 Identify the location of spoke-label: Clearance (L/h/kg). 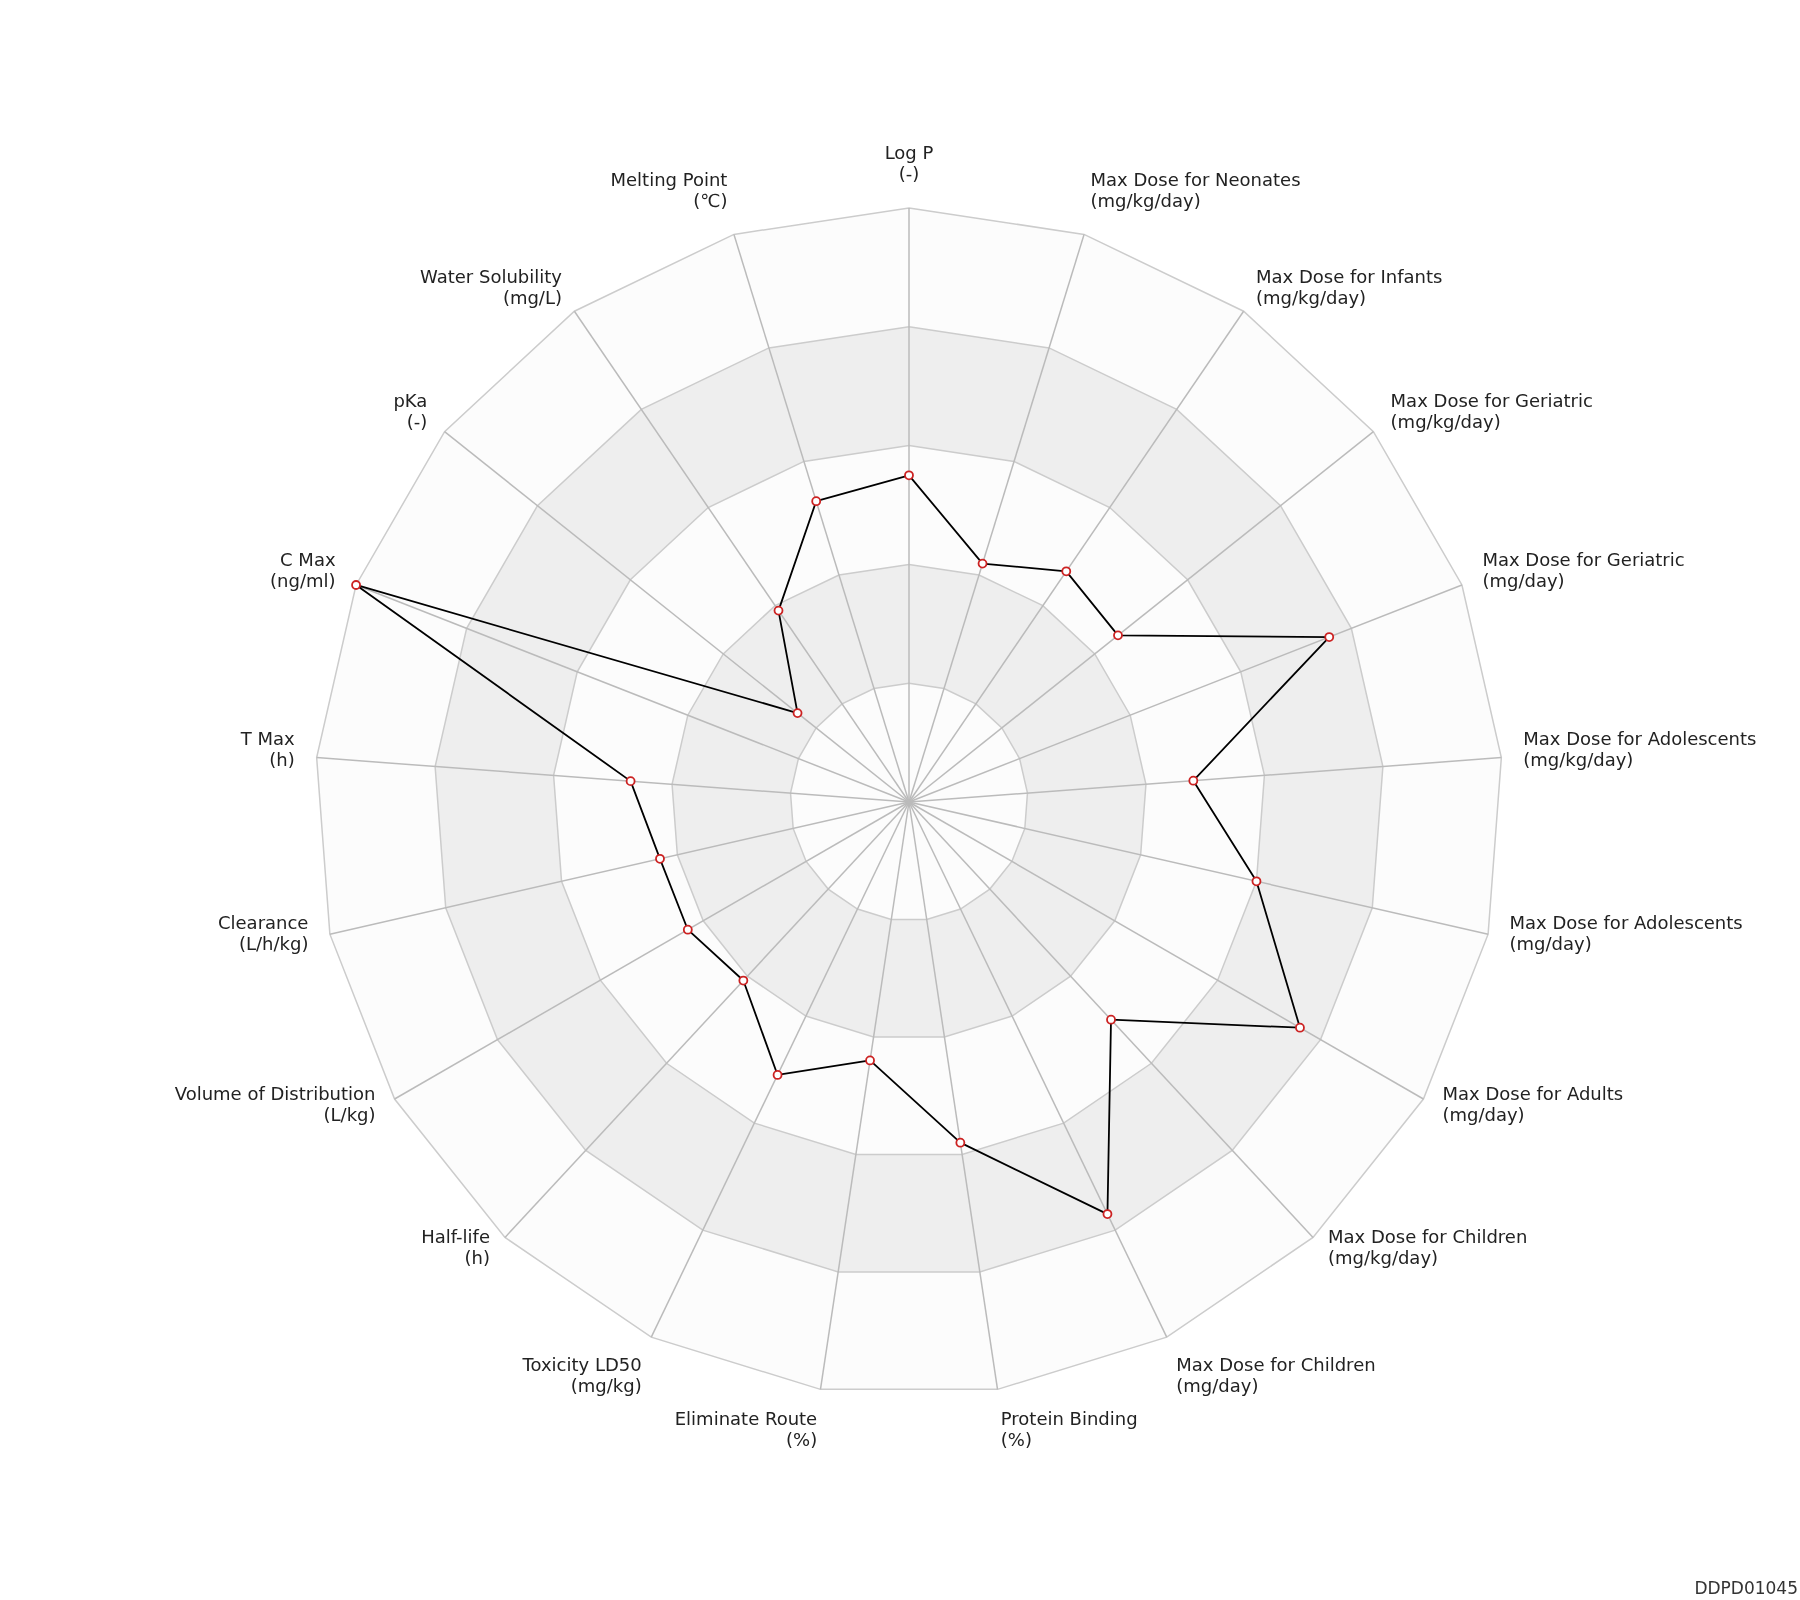
(263, 932).